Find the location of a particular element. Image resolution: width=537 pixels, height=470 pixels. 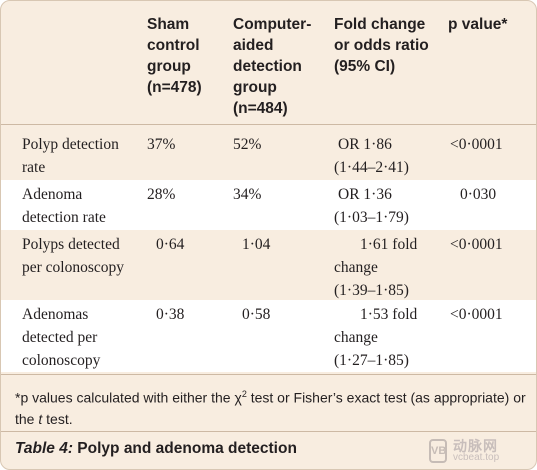

header-line: or odds ratio is located at coordinates (381, 45).